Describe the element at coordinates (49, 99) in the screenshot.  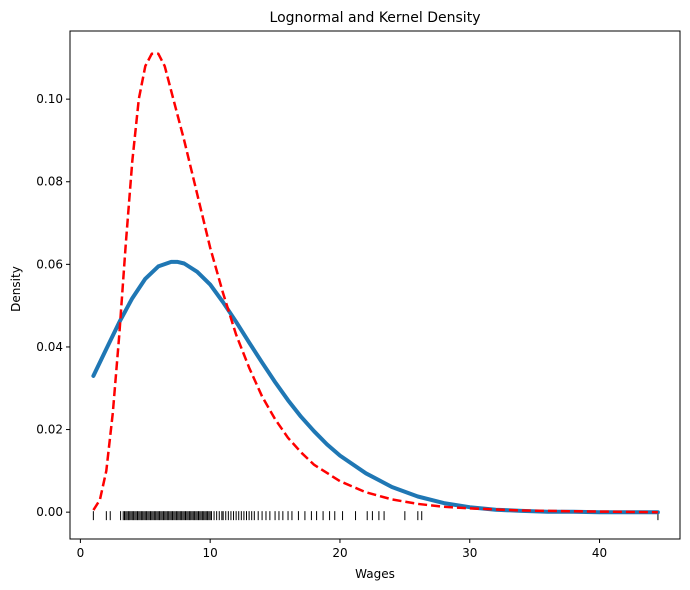
I see `y-tick-label: 0.10` at that location.